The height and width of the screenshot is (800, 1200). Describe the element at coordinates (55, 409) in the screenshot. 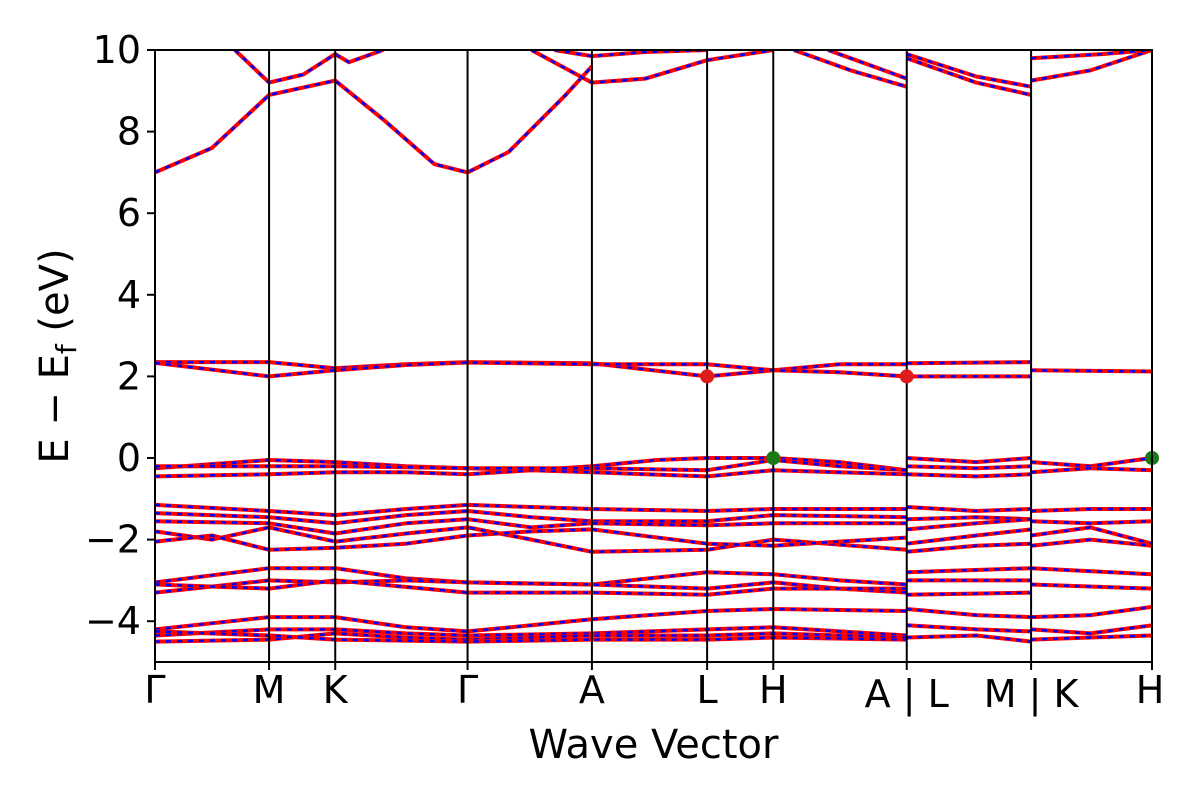

I see `y-axis-label-main: E − E` at that location.